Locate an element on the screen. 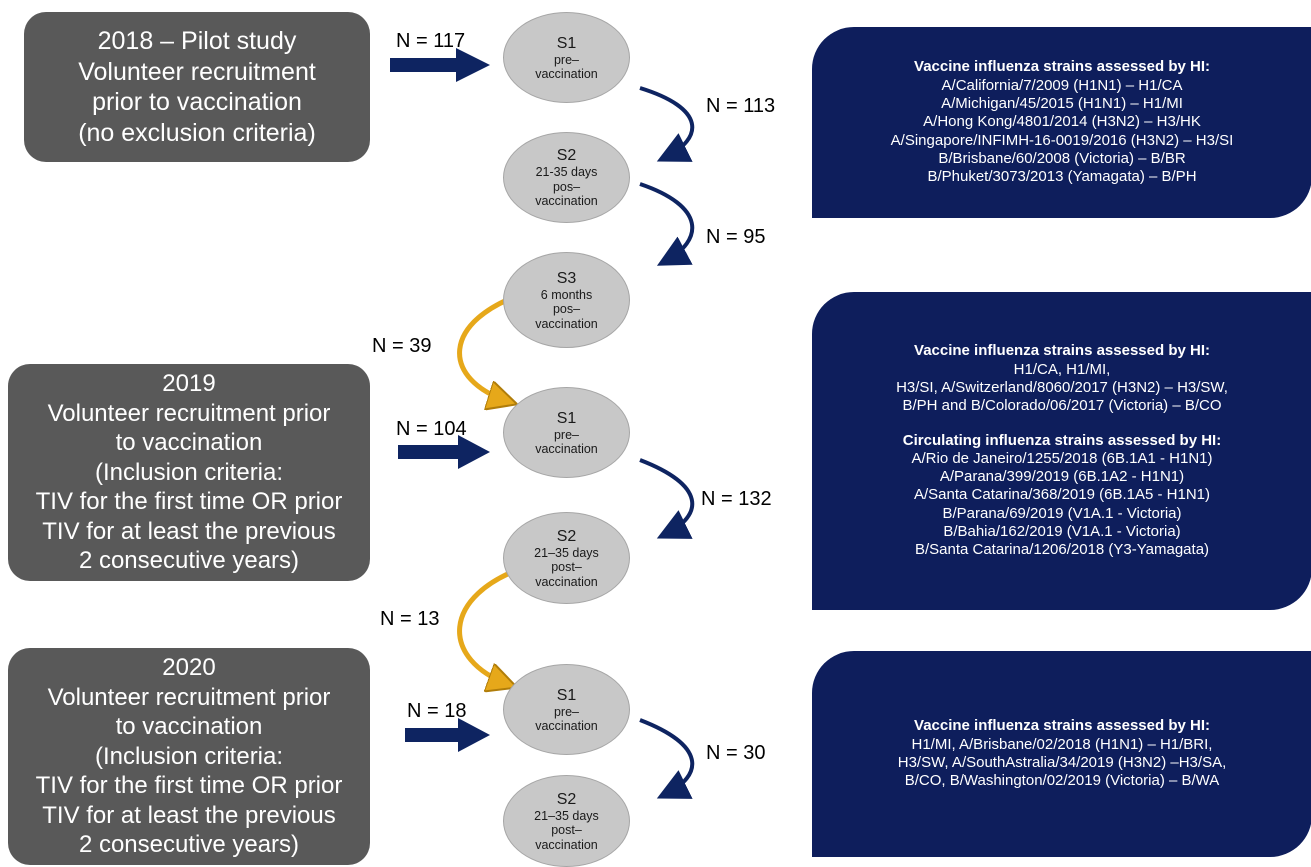 This screenshot has height=867, width=1311. sample-2020-s2: S2 21–35 days post– vaccination is located at coordinates (566, 821).